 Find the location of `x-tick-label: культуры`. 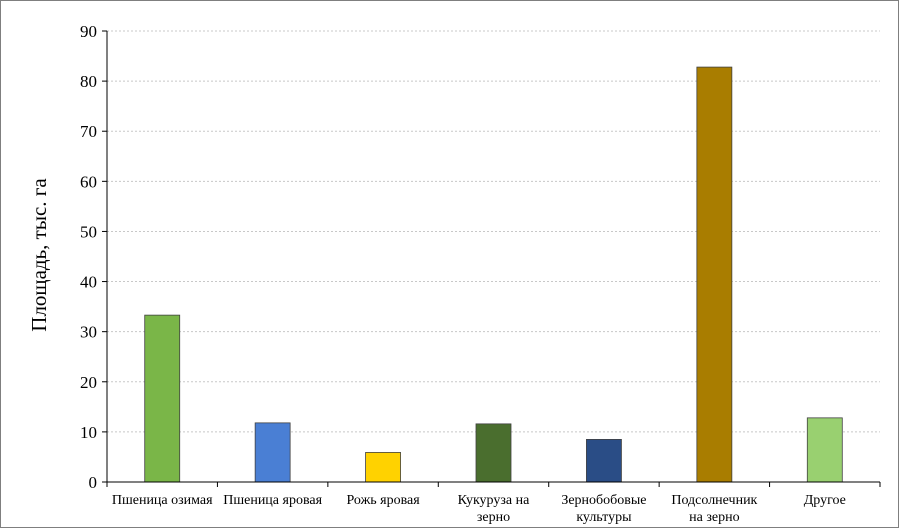

x-tick-label: культуры is located at coordinates (604, 517).